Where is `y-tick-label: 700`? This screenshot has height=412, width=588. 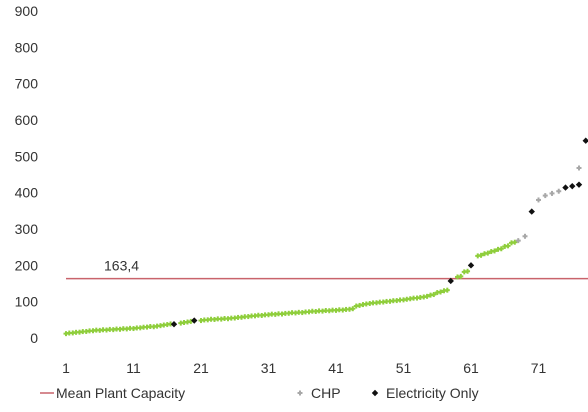
y-tick-label: 700 is located at coordinates (27, 84).